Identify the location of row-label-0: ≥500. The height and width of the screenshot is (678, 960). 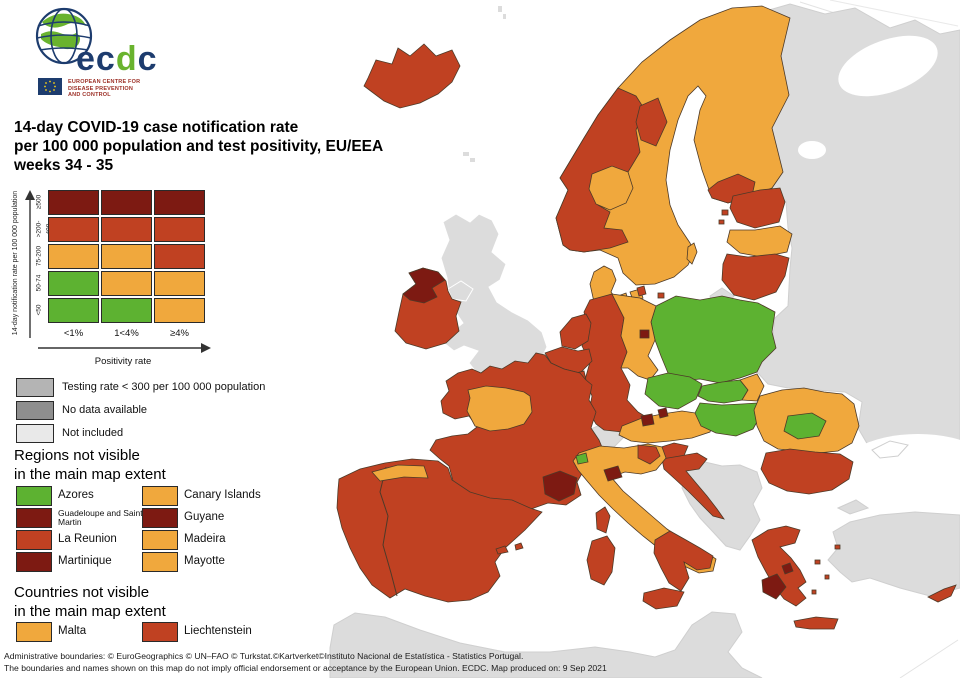
(39, 202).